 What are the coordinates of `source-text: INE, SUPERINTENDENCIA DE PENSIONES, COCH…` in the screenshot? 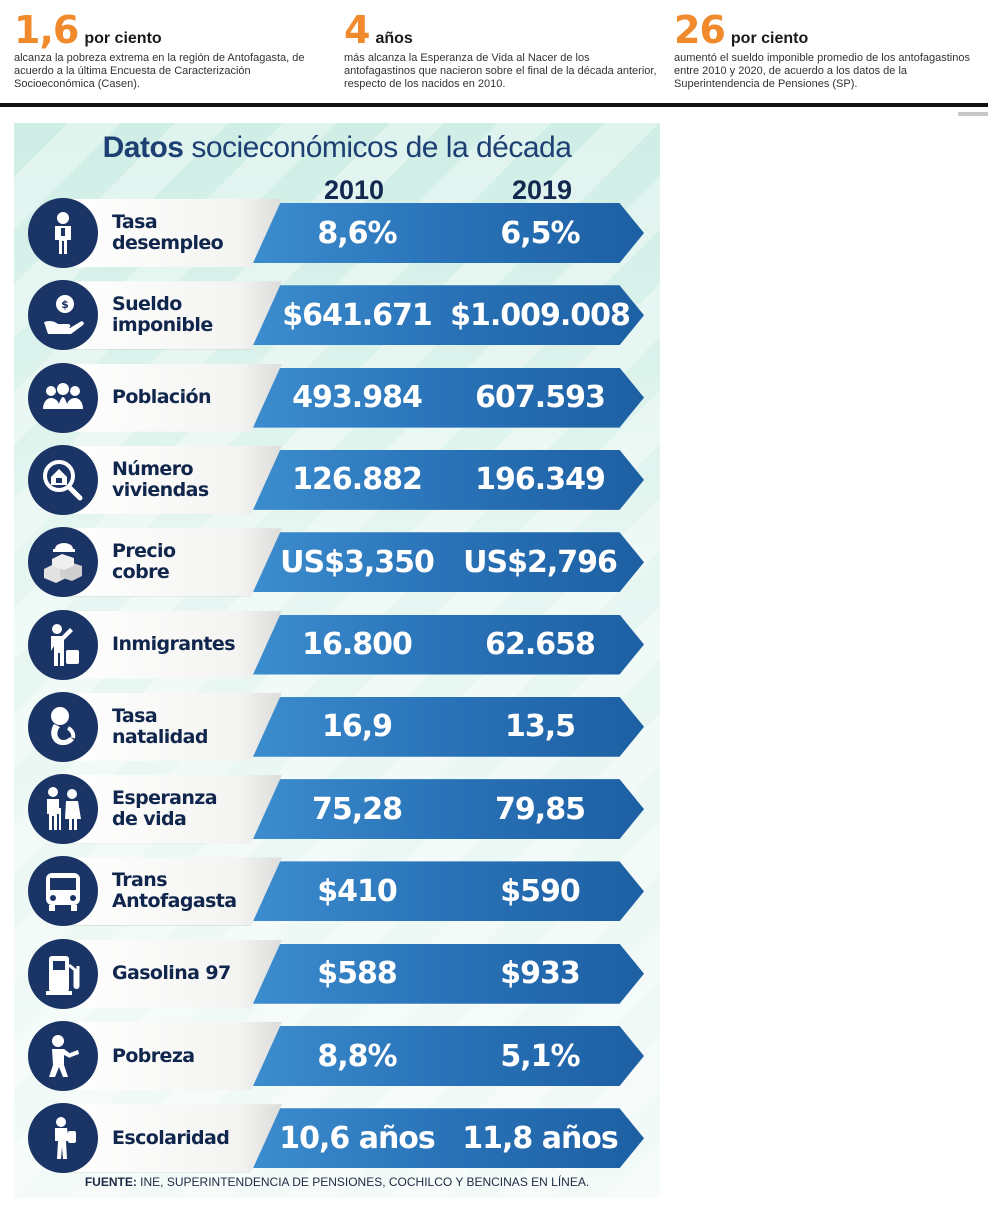 It's located at (365, 1182).